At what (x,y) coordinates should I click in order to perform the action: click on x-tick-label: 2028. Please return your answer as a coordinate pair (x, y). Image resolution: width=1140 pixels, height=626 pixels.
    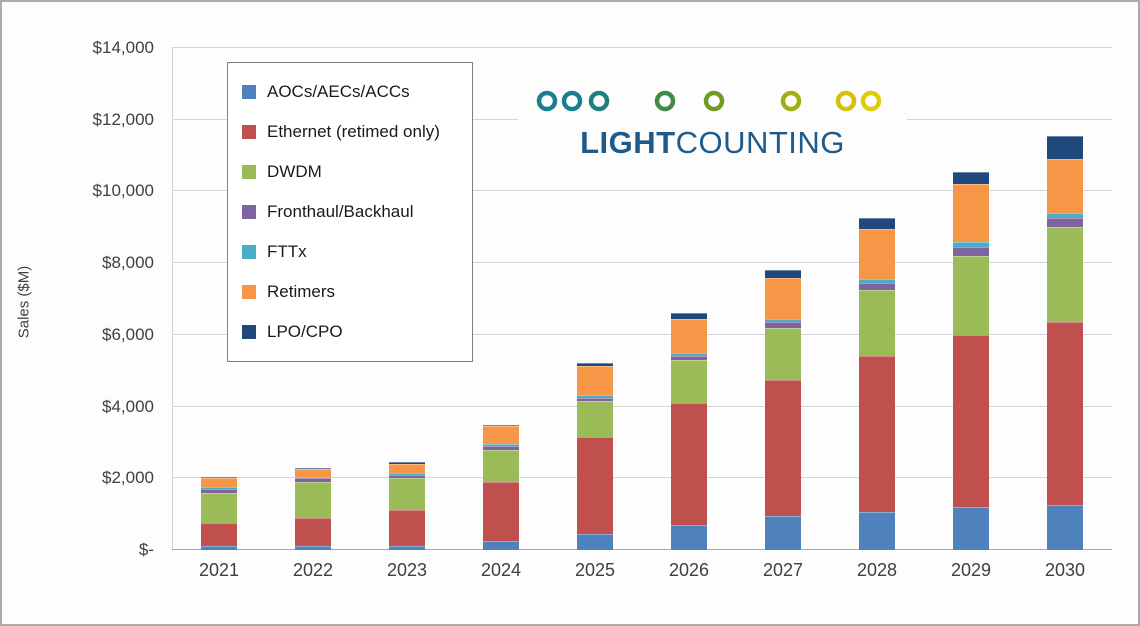
    Looking at the image, I should click on (877, 570).